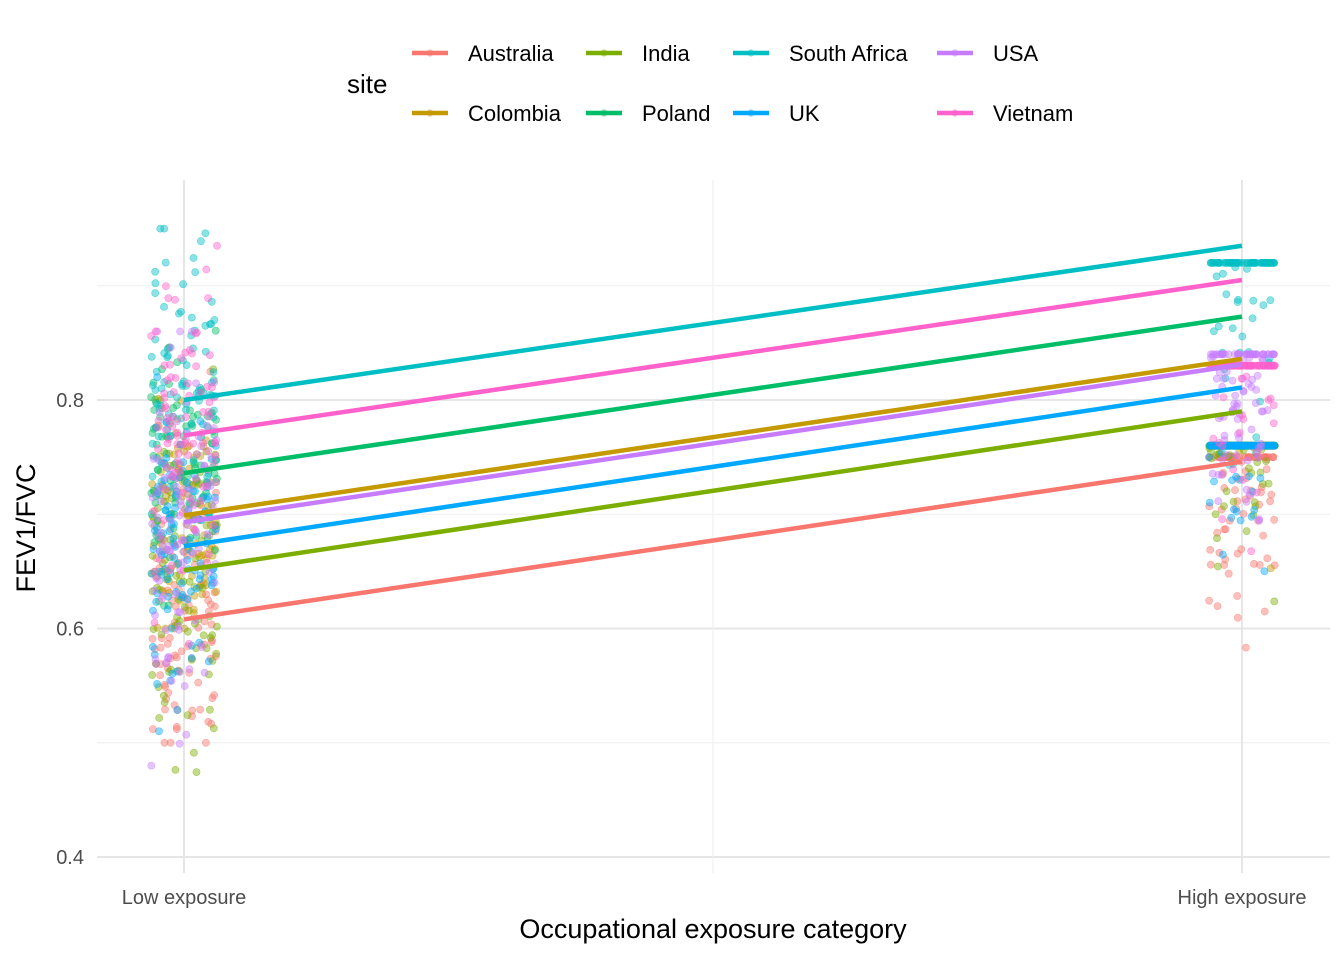 The image size is (1344, 965). I want to click on x-axis-title: Occupational exposure category, so click(713, 929).